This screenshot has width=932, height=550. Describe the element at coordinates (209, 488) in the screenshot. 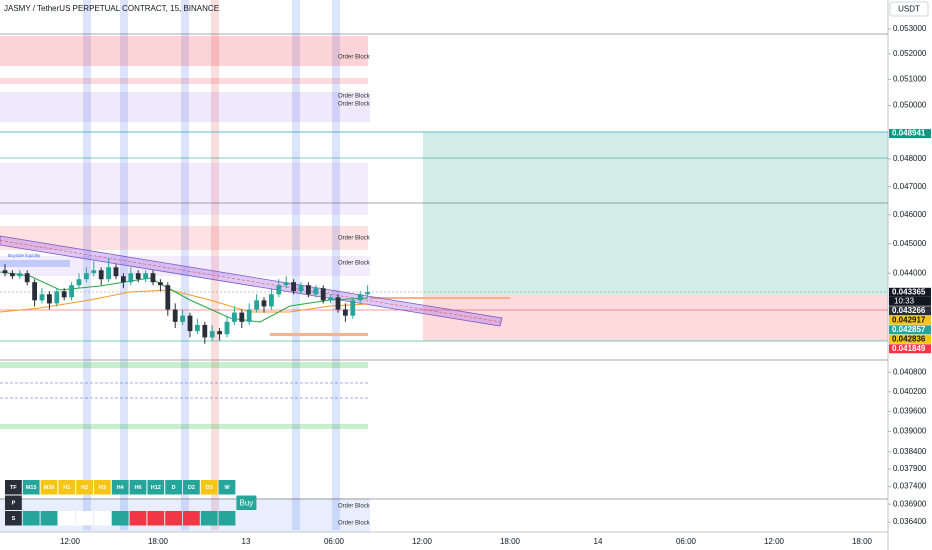

I see `table-header: D3` at that location.